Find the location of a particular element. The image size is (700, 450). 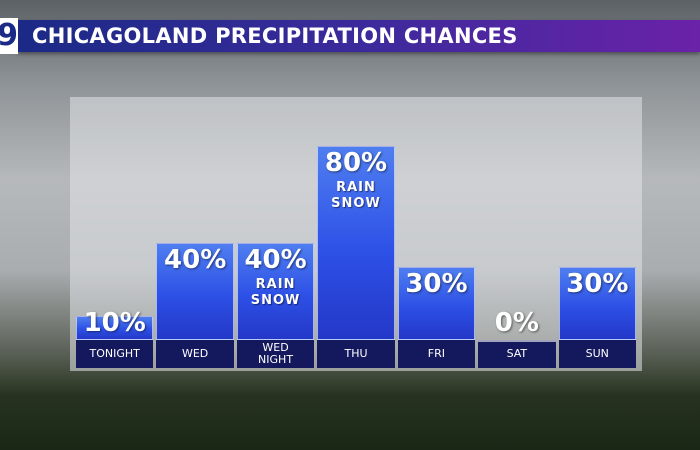

x-tick-label: SAT is located at coordinates (517, 353).